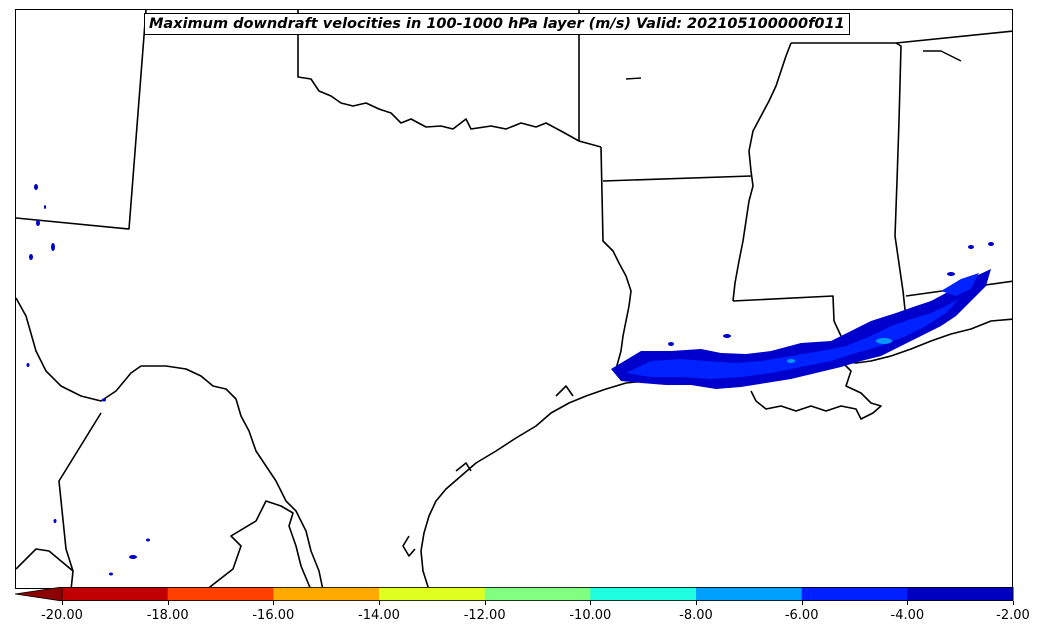 Image resolution: width=1040 pixels, height=633 pixels. Describe the element at coordinates (616, 258) in the screenshot. I see `tx-la-border` at that location.